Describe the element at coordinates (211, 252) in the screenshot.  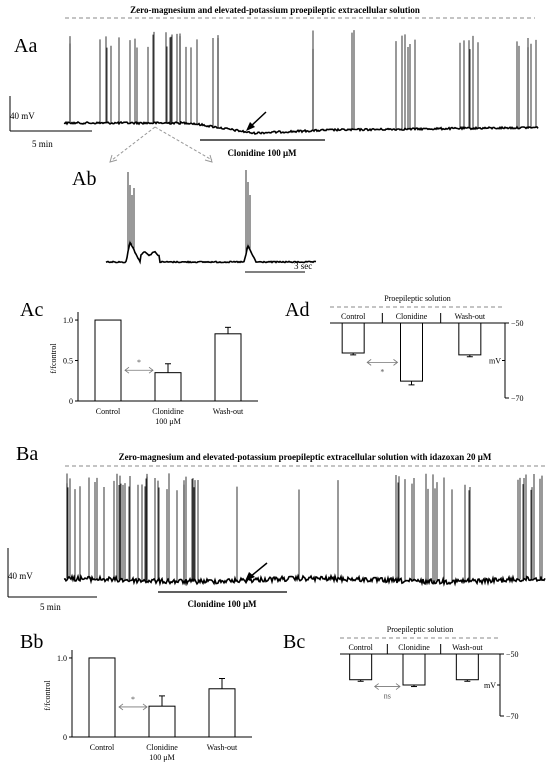
I see `trace-ab-baseline` at that location.